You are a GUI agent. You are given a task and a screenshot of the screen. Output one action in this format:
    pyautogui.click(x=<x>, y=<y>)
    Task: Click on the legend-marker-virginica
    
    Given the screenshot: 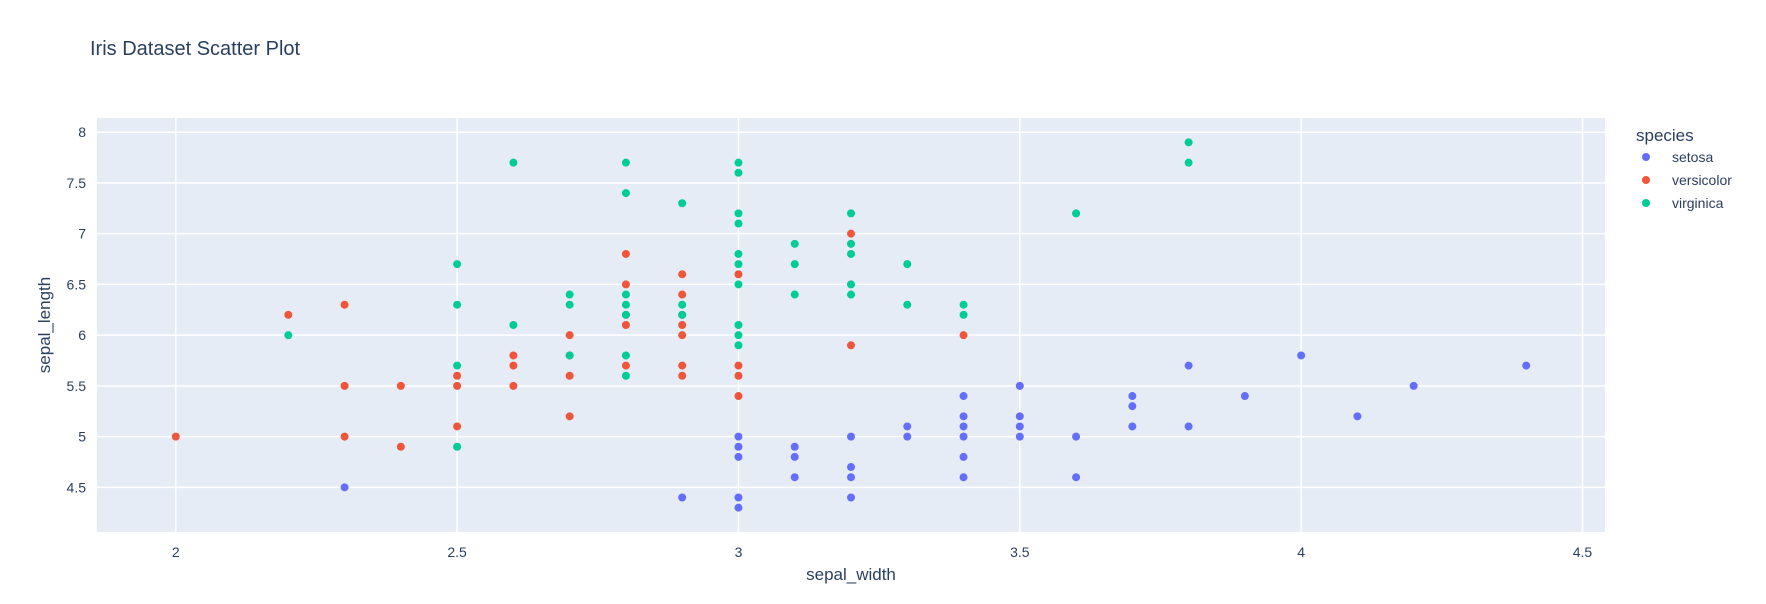 What is the action you would take?
    pyautogui.click(x=1646, y=203)
    